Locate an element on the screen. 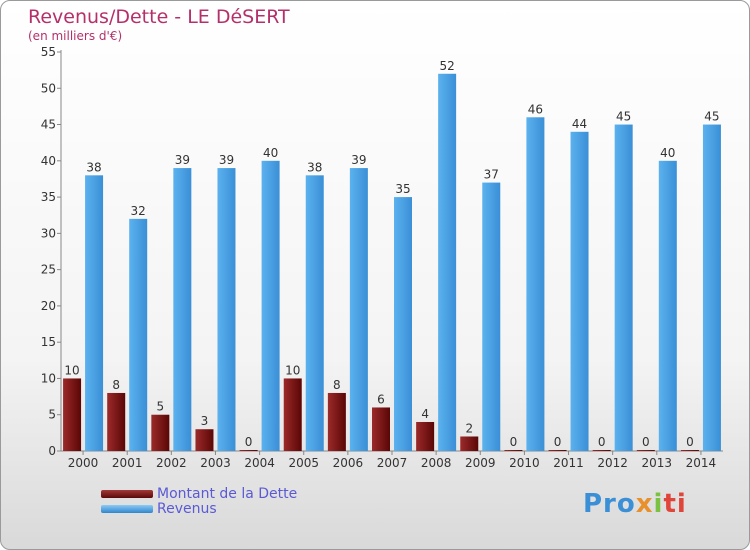 Image resolution: width=750 pixels, height=550 pixels. y-tick-label: 10 is located at coordinates (48, 378).